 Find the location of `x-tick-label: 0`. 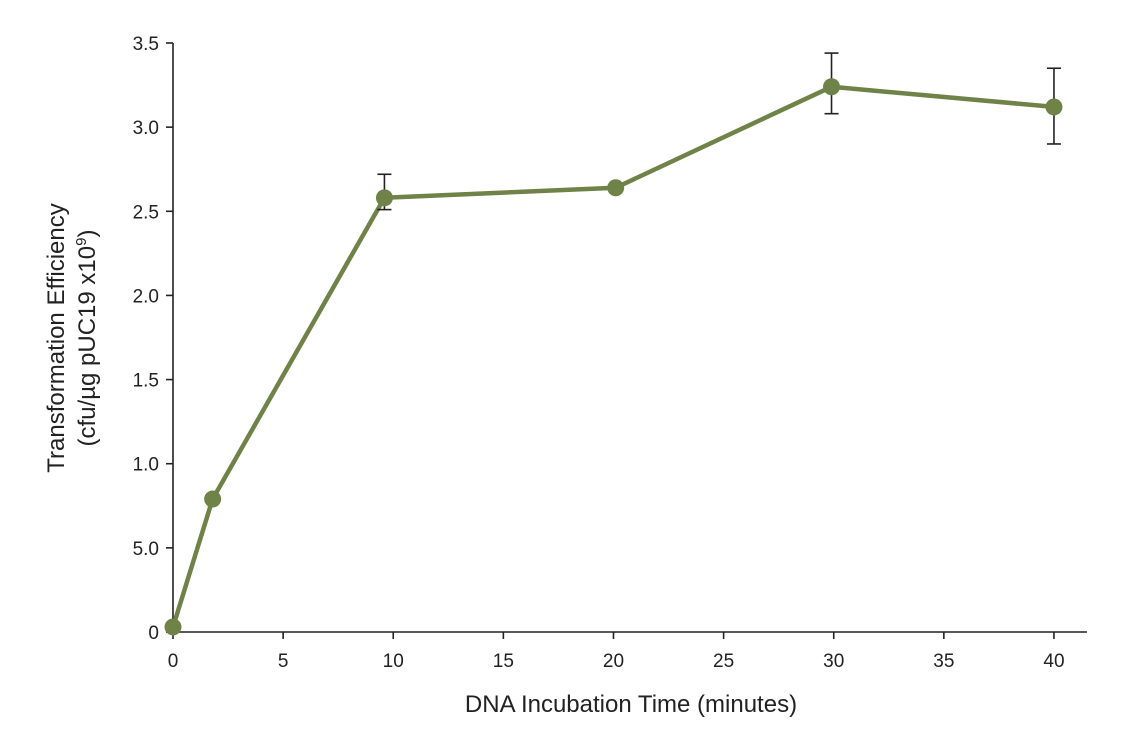

x-tick-label: 0 is located at coordinates (173, 661).